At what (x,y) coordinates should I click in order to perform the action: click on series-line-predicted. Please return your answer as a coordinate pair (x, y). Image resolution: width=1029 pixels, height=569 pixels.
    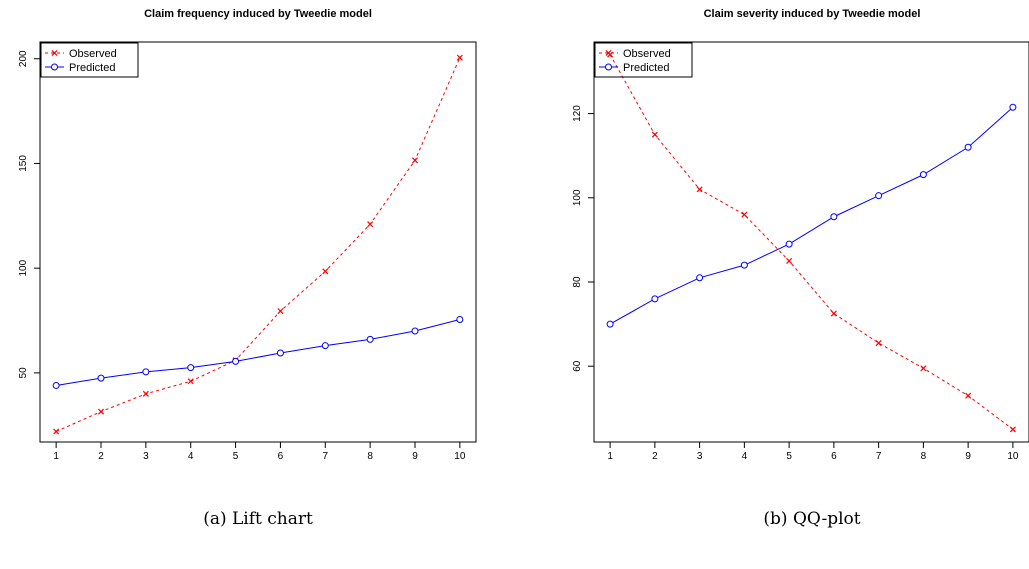
    Looking at the image, I should click on (258, 352).